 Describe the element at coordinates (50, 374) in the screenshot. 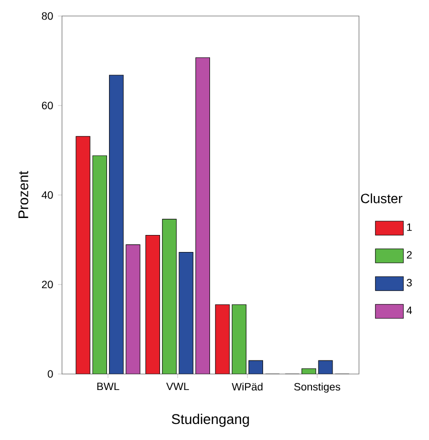

I see `y-tick-label: 0` at that location.